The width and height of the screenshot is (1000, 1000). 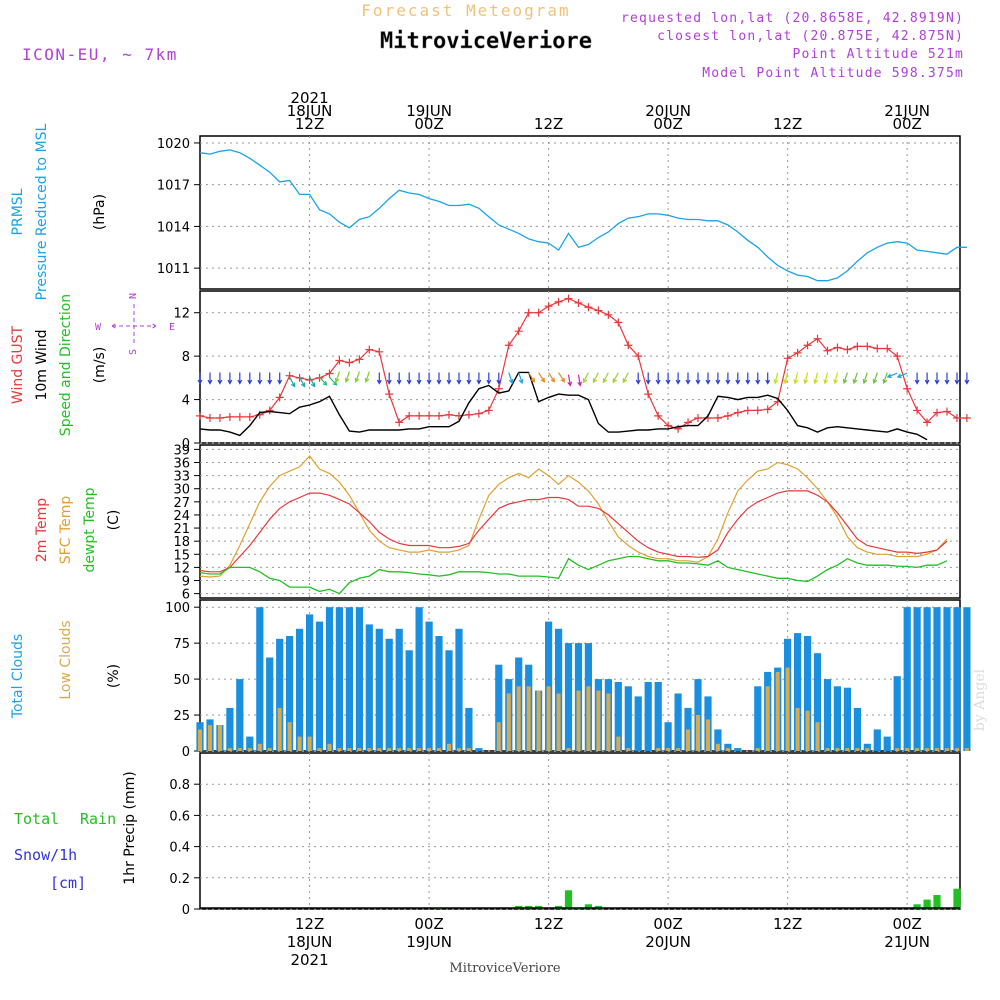 What do you see at coordinates (186, 582) in the screenshot?
I see `y-tick-label-temperature: 9` at bounding box center [186, 582].